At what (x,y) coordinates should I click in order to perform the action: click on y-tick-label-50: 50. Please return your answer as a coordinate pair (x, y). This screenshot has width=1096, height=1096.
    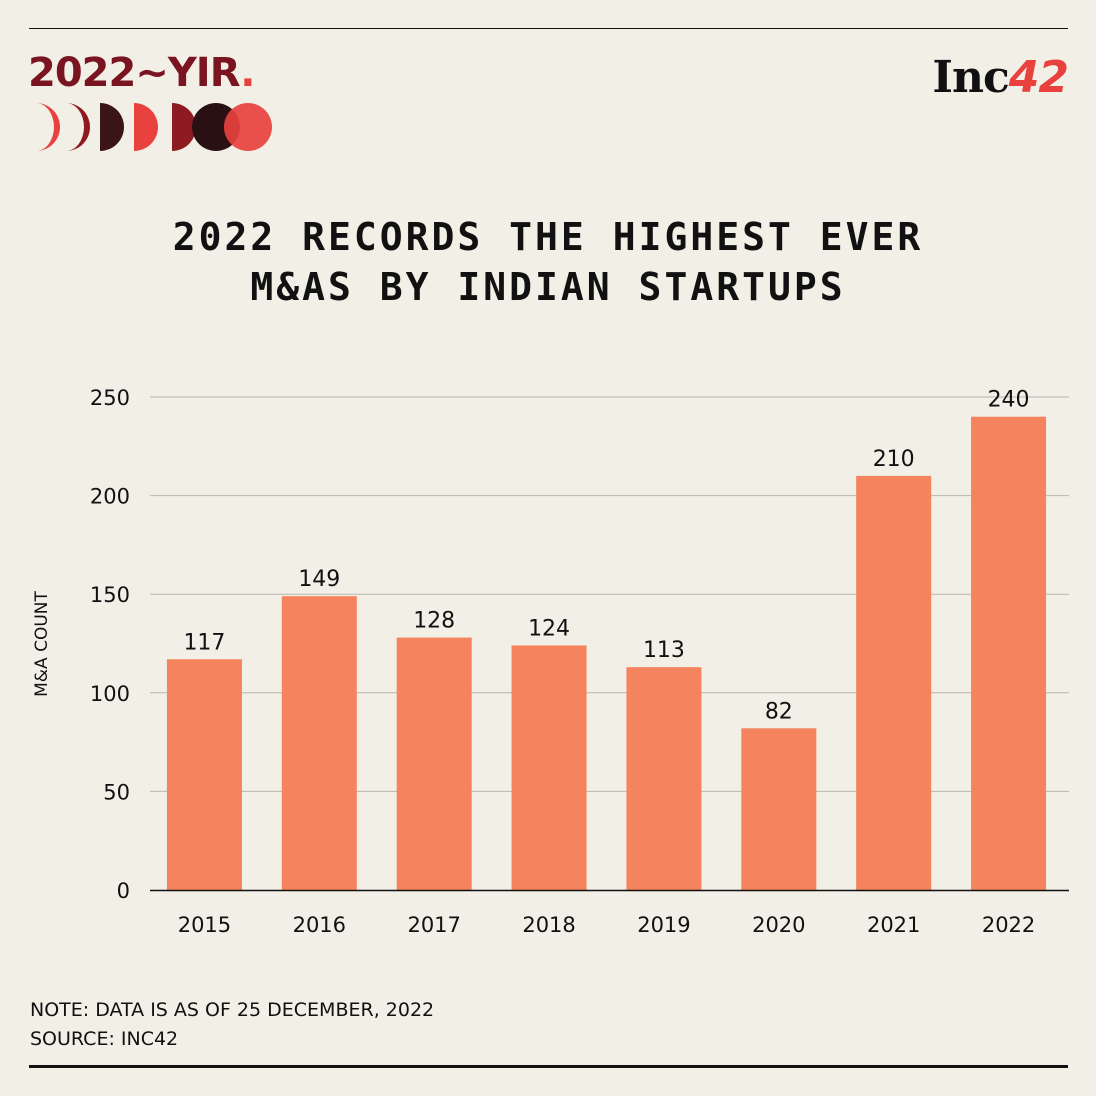
    Looking at the image, I should click on (116, 792).